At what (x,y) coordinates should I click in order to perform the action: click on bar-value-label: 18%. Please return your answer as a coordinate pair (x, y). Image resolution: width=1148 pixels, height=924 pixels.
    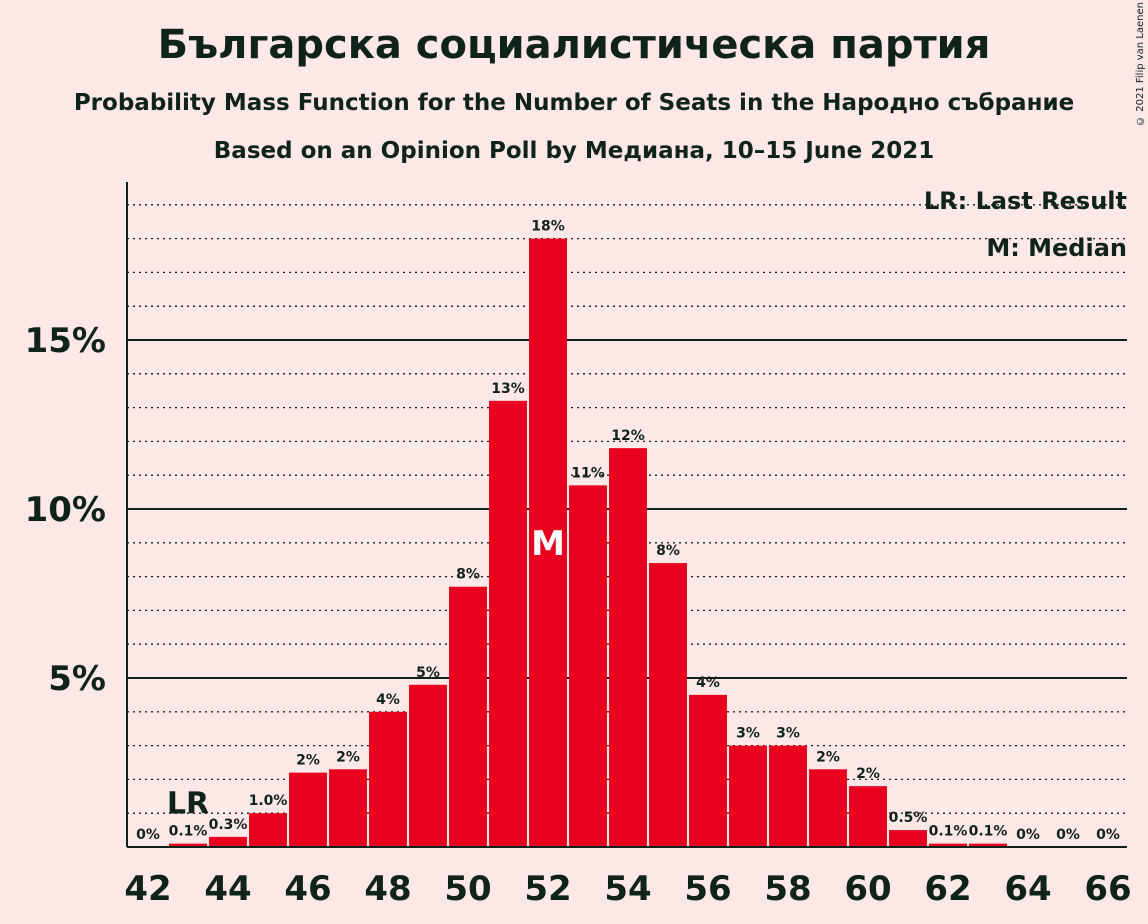
    Looking at the image, I should click on (548, 227).